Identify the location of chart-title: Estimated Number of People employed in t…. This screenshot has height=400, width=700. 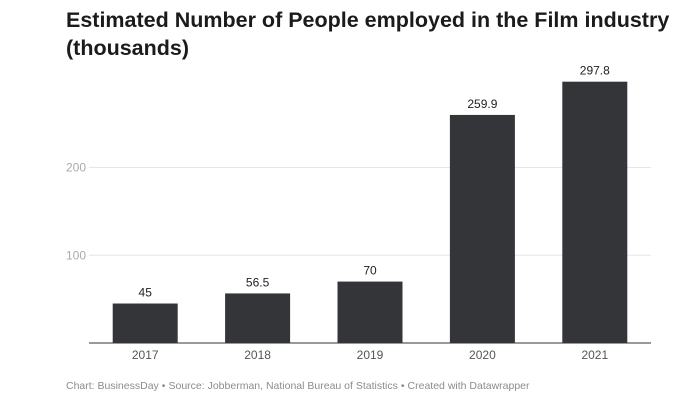
(368, 34).